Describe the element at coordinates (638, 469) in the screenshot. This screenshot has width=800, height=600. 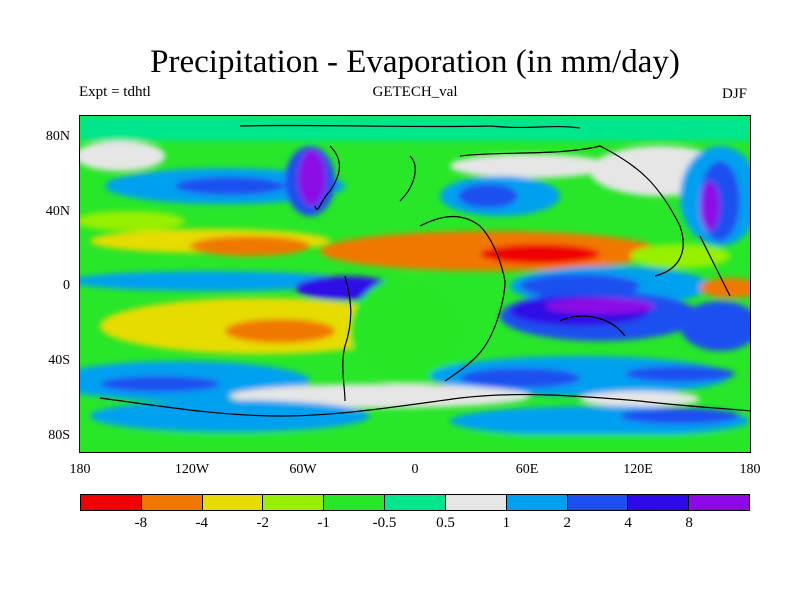
I see `x-tick-label: 120E` at that location.